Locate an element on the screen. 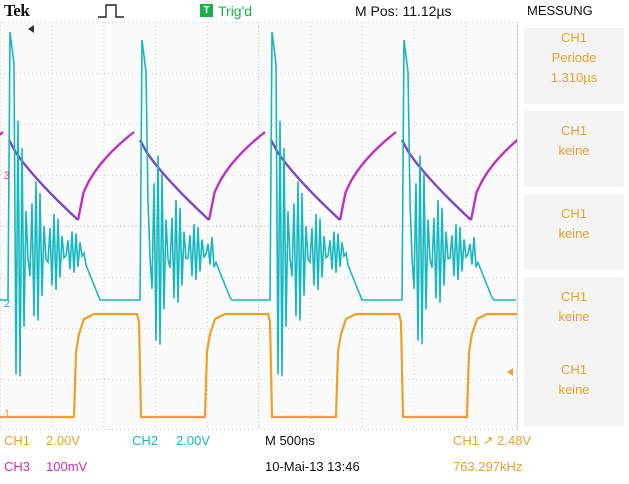 This screenshot has width=629, height=484. ch1-label: CH1 is located at coordinates (17, 440).